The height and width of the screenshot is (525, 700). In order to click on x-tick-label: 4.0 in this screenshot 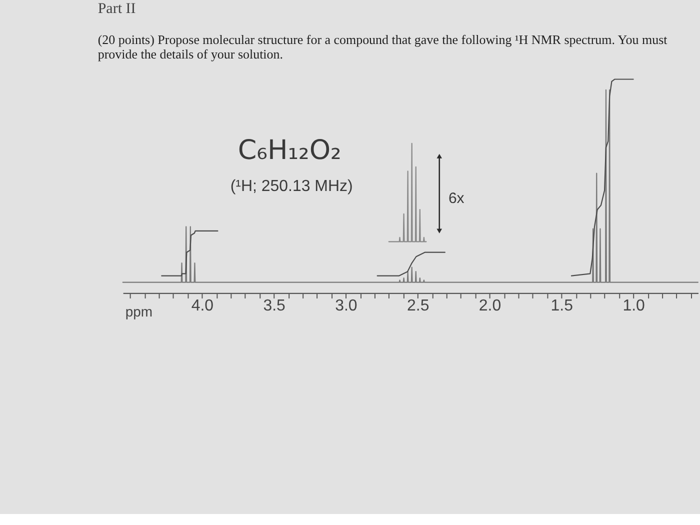, I will do `click(202, 305)`.